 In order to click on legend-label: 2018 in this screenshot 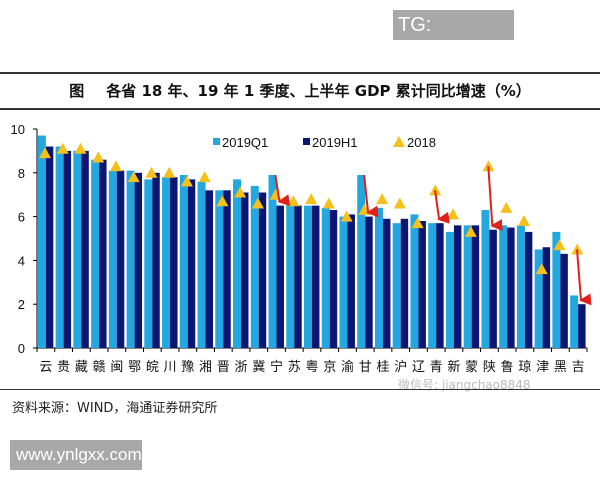, I will do `click(421, 142)`.